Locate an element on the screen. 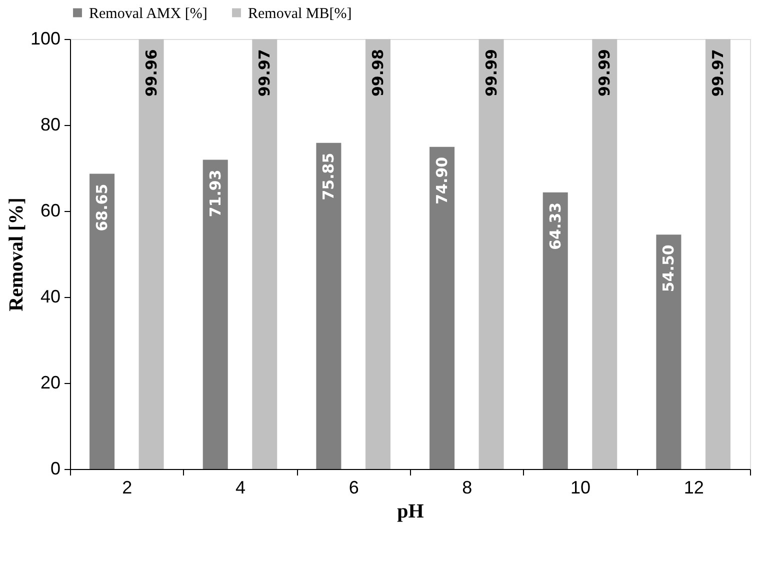 This screenshot has height=565, width=783. y-tick-label: 60 is located at coordinates (50, 210).